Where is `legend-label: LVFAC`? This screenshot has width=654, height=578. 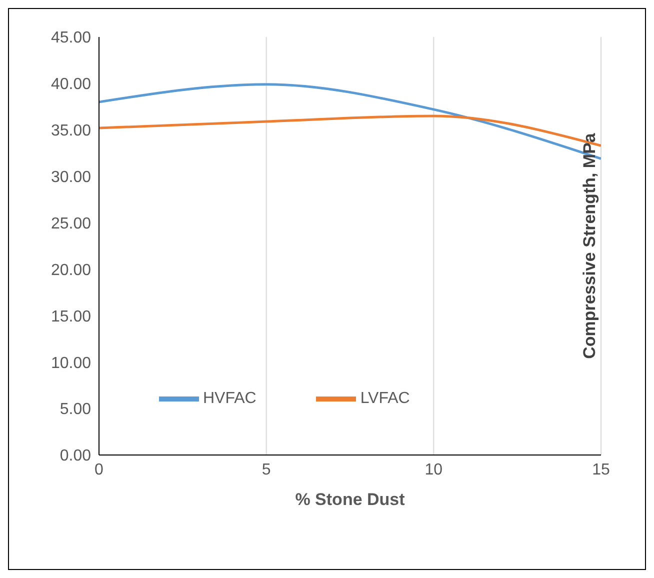
legend-label: LVFAC is located at coordinates (385, 399).